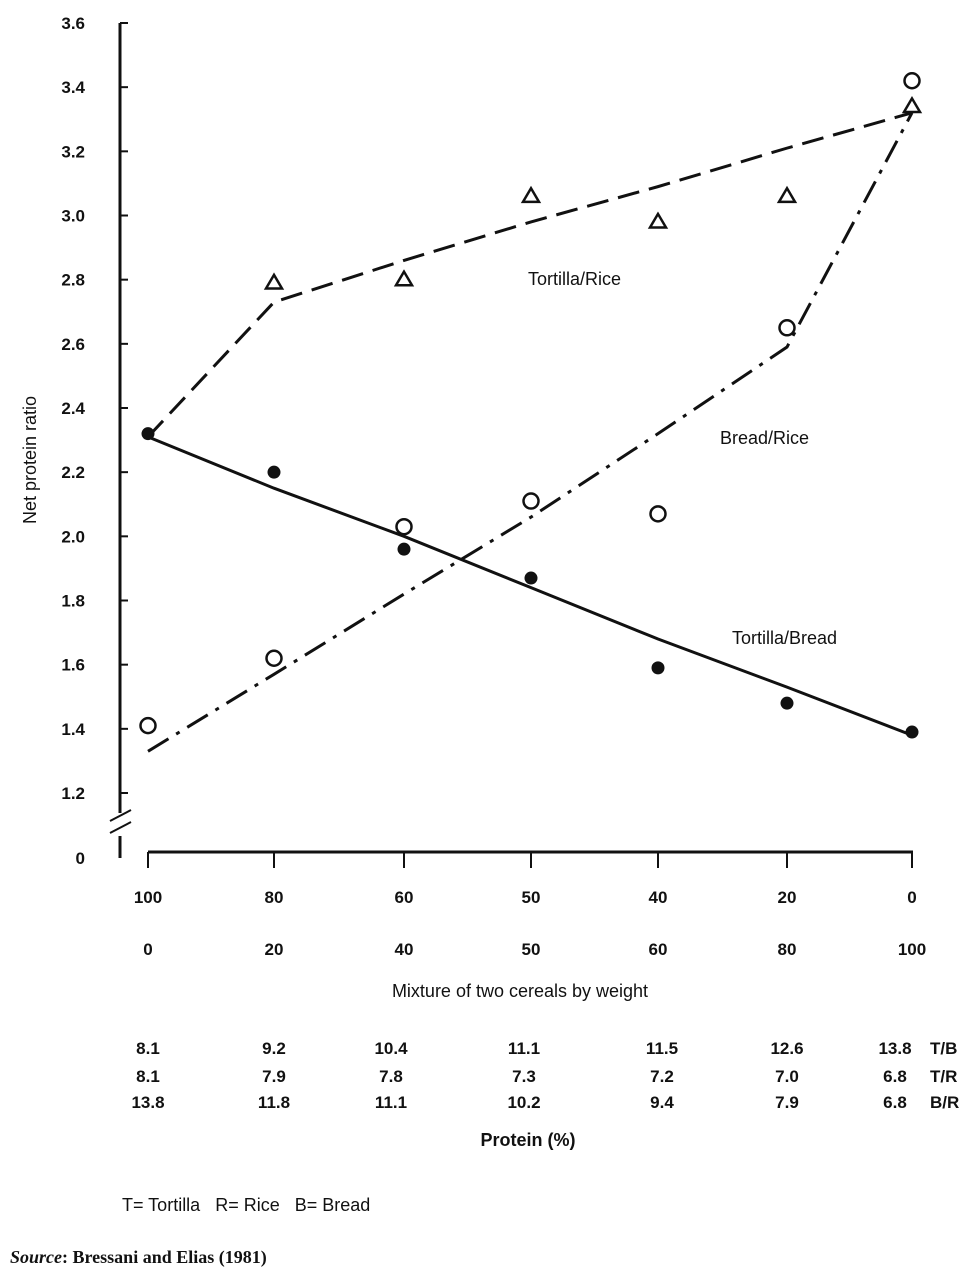  What do you see at coordinates (274, 1048) in the screenshot?
I see `protein-value: 9.2` at bounding box center [274, 1048].